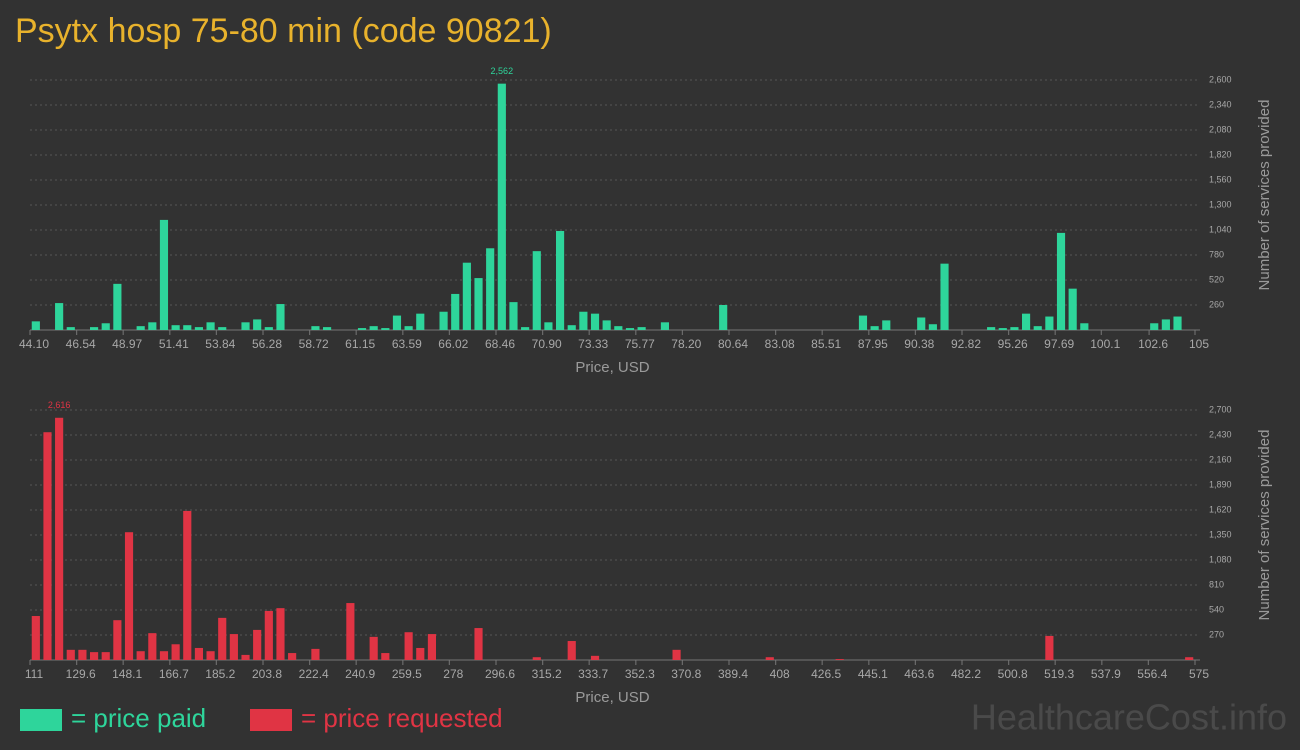  I want to click on x-tick-label: 58.72, so click(314, 344).